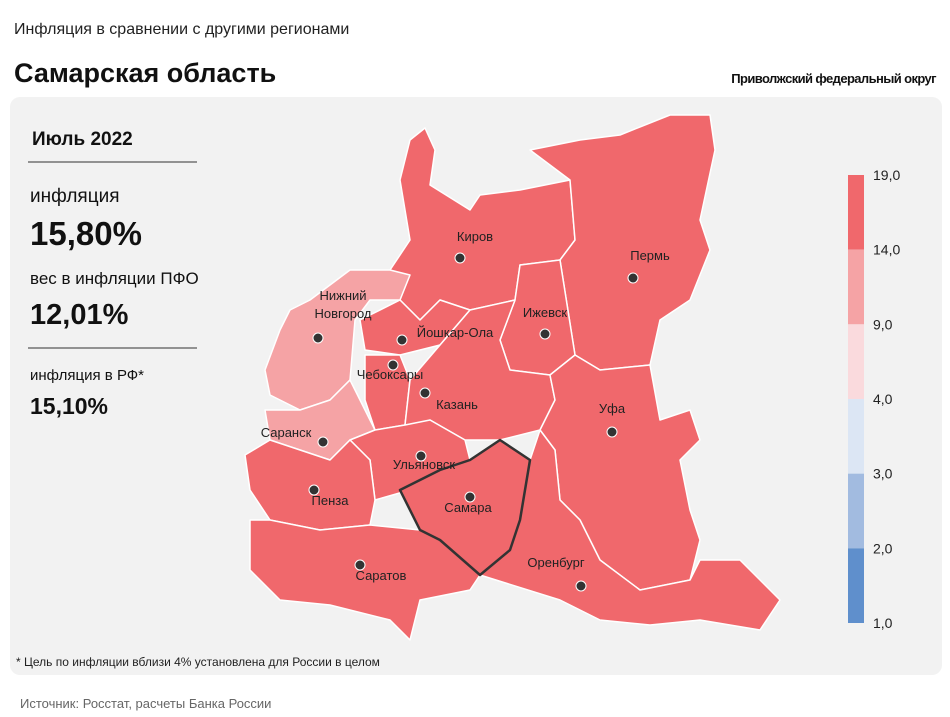 The height and width of the screenshot is (717, 950). Describe the element at coordinates (390, 374) in the screenshot. I see `city-label: Чебоксары` at that location.